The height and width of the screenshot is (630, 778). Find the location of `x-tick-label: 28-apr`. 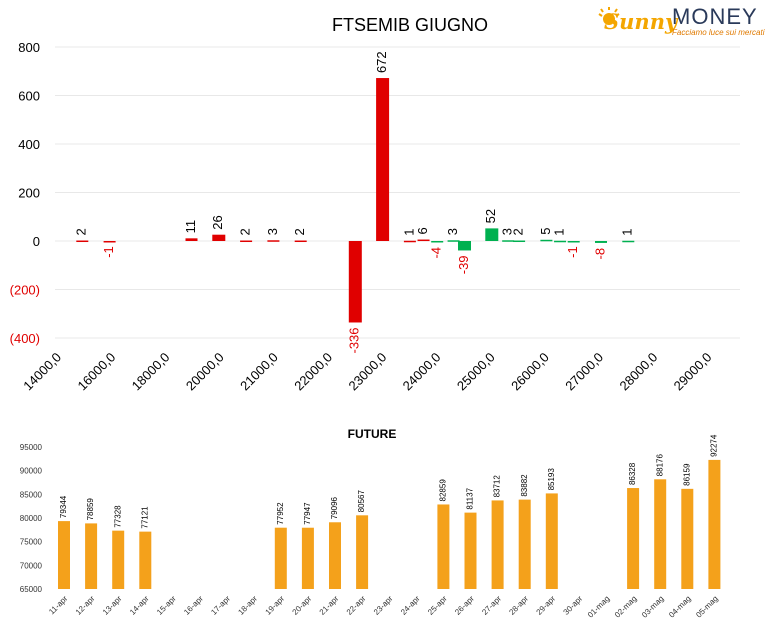

x-tick-label: 28-apr is located at coordinates (518, 605).